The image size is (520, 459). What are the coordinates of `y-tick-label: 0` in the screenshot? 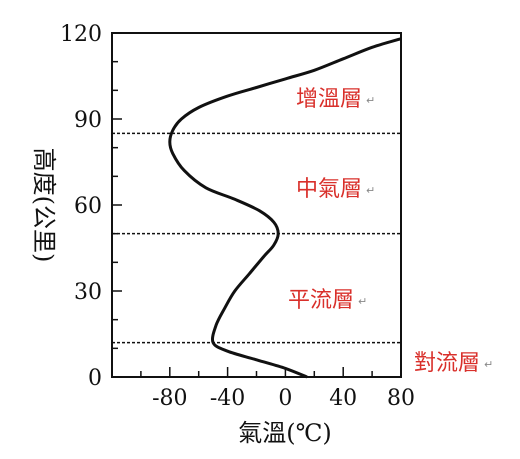 It's located at (95, 378).